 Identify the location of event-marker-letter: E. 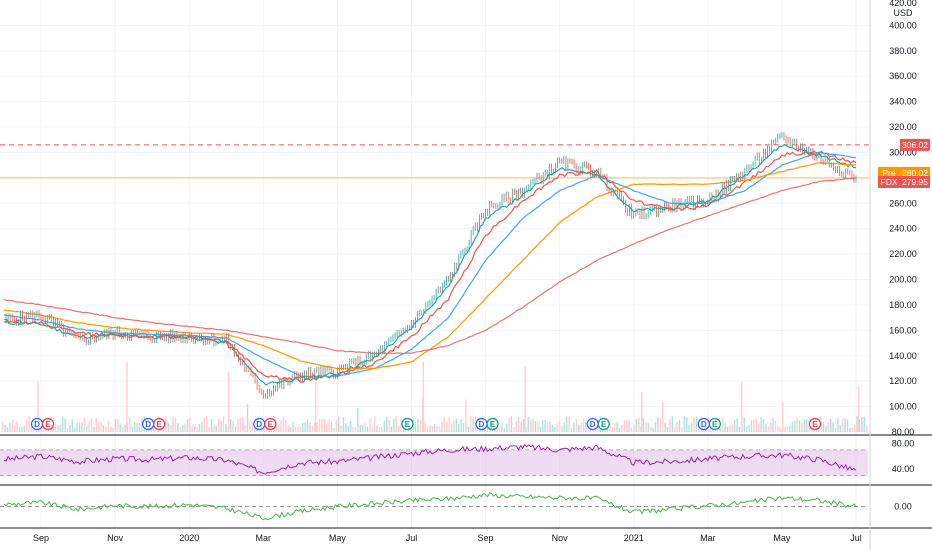
(48, 424).